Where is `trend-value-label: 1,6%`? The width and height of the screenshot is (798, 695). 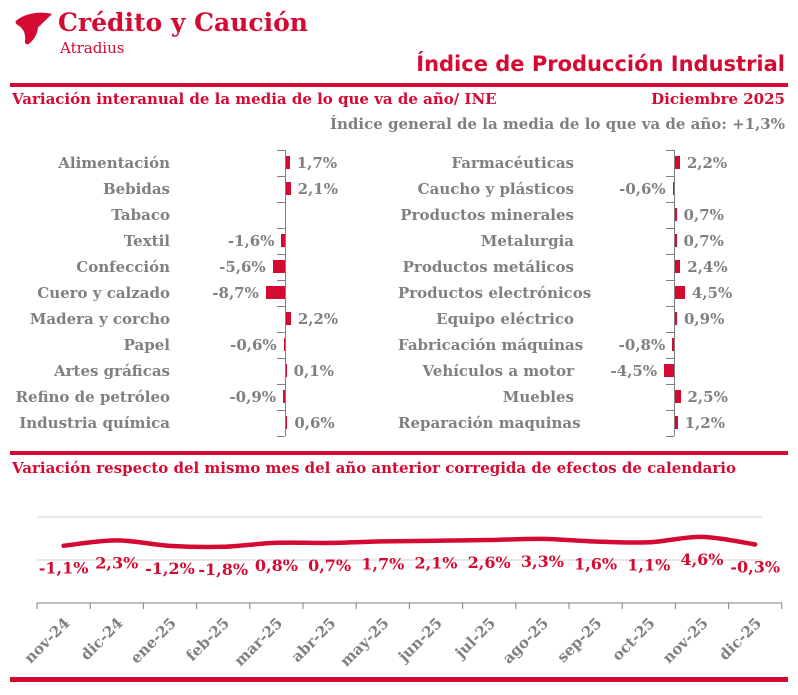 trend-value-label: 1,6% is located at coordinates (595, 564).